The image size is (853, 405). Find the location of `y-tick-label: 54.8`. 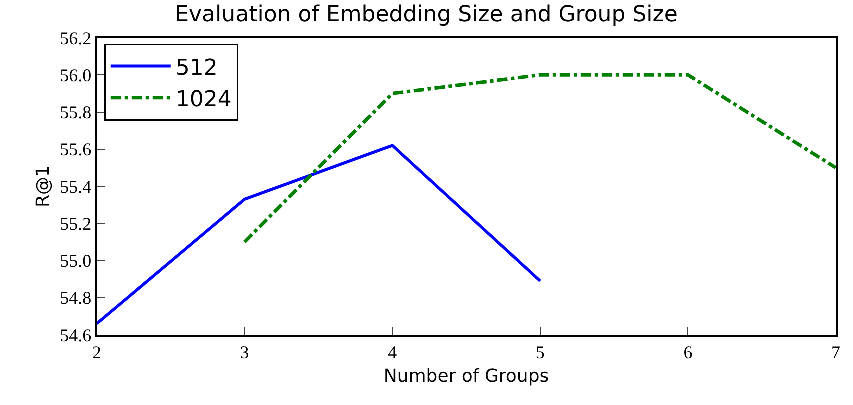

y-tick-label: 54.8 is located at coordinates (76, 298).